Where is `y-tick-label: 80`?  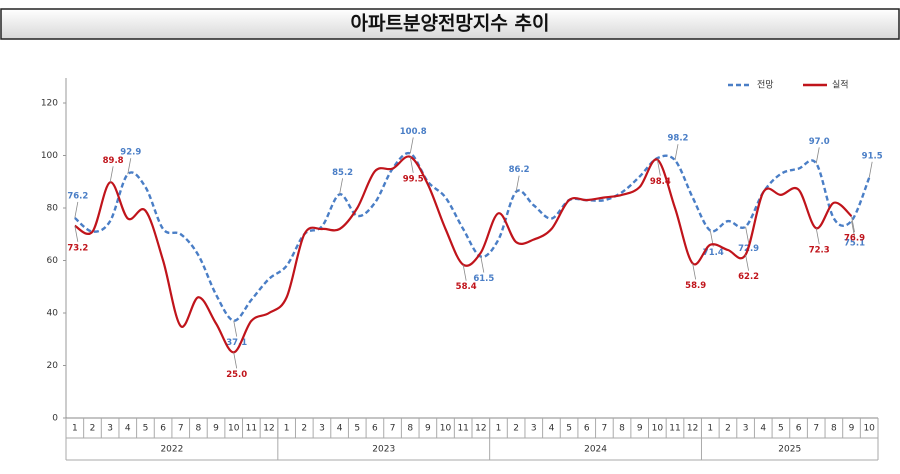
y-tick-label: 80 is located at coordinates (53, 209).